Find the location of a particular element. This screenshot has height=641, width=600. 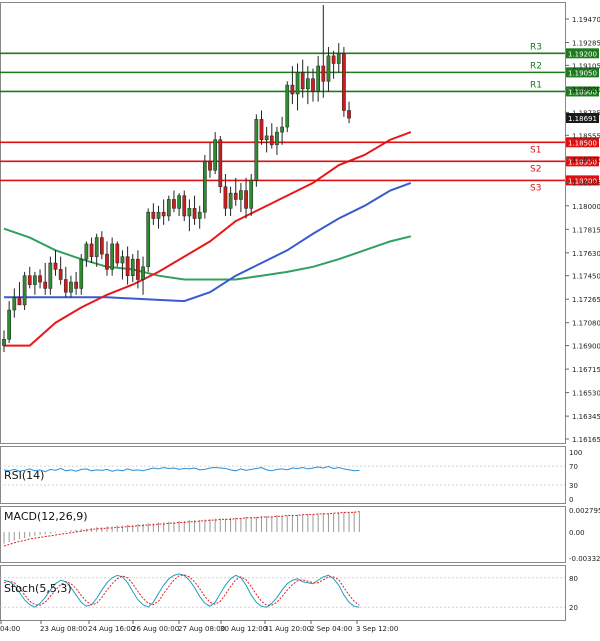

price-tick-label: 1.16715 is located at coordinates (586, 370).